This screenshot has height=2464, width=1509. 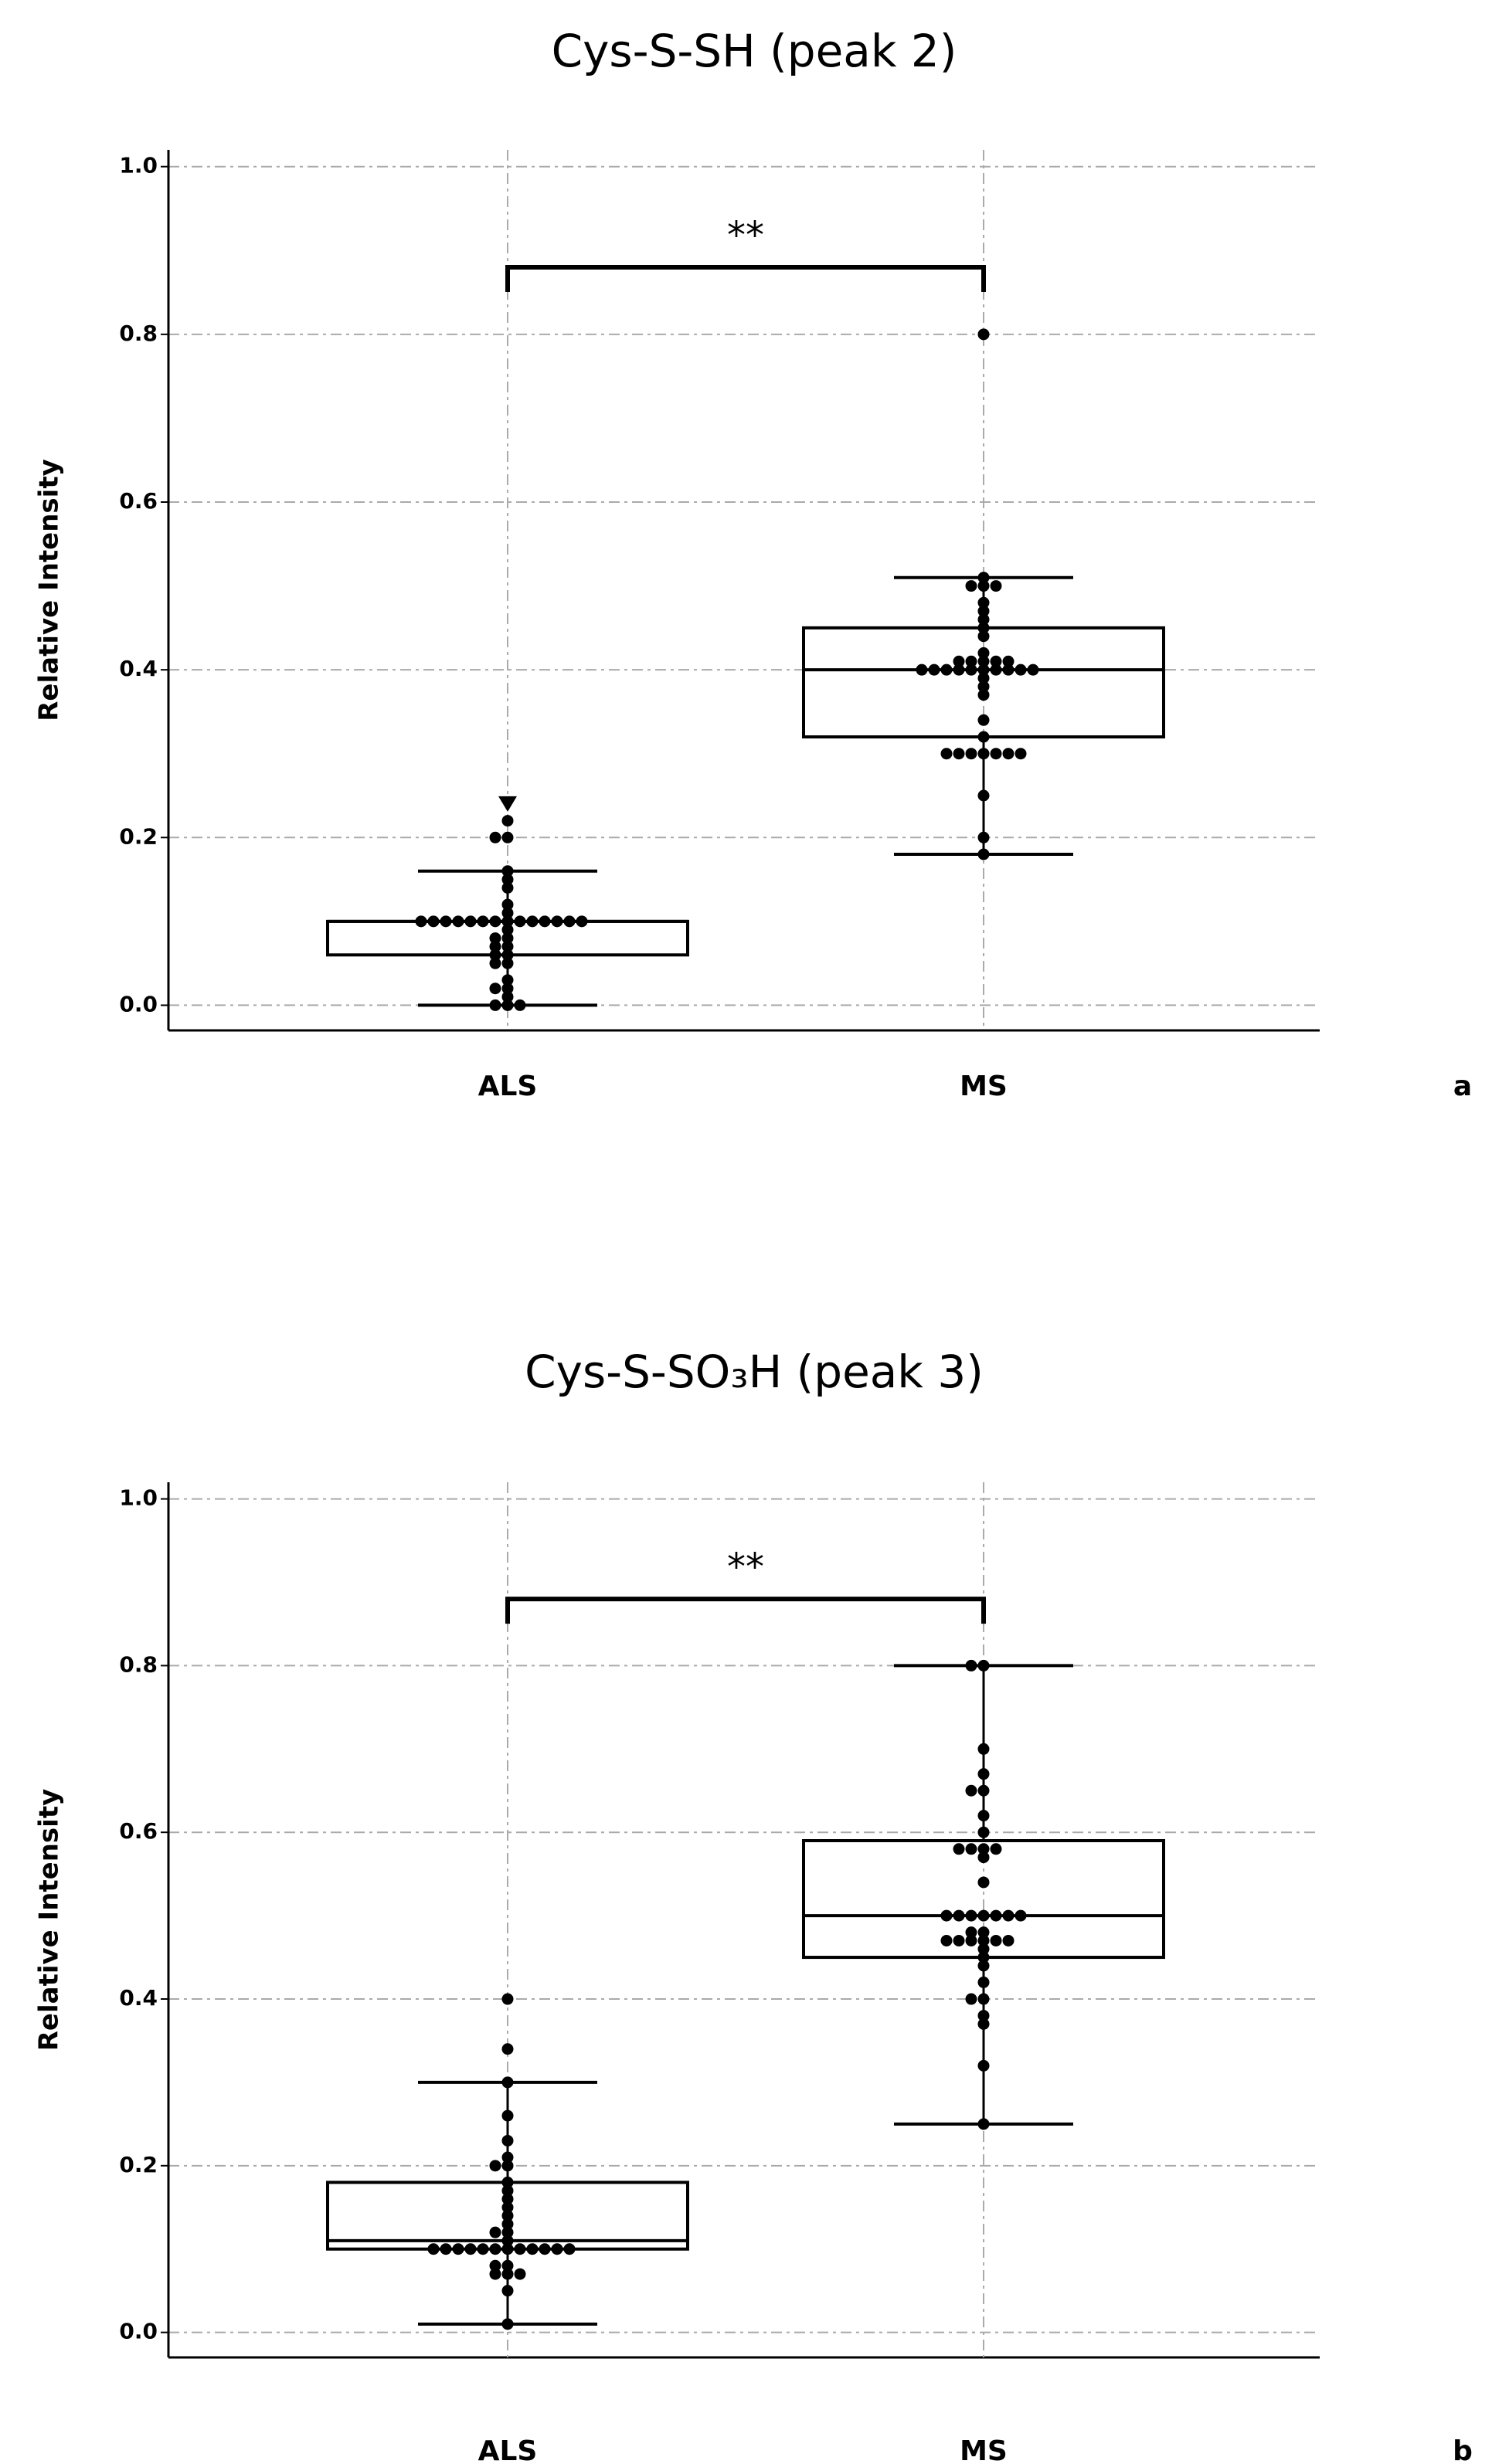 I want to click on y-tick-label: 0.0, so click(x=138, y=2331).